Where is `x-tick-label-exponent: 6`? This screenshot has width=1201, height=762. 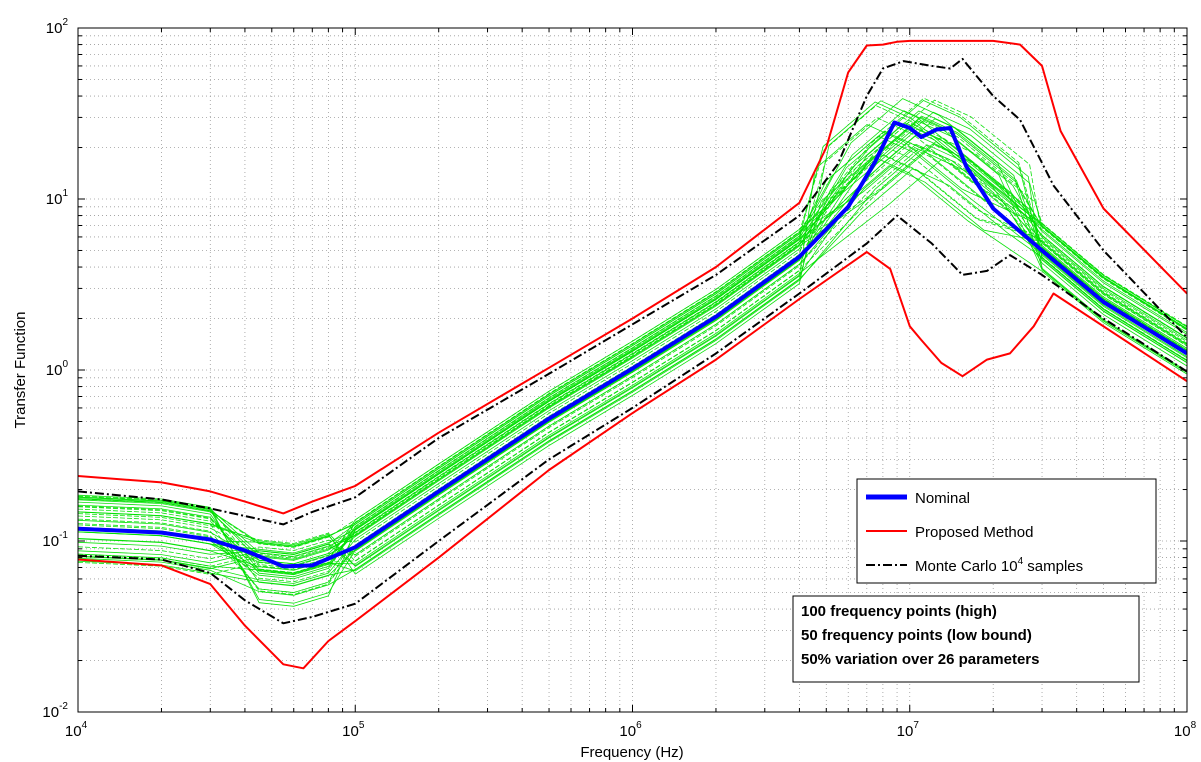 x-tick-label-exponent: 6 is located at coordinates (639, 725).